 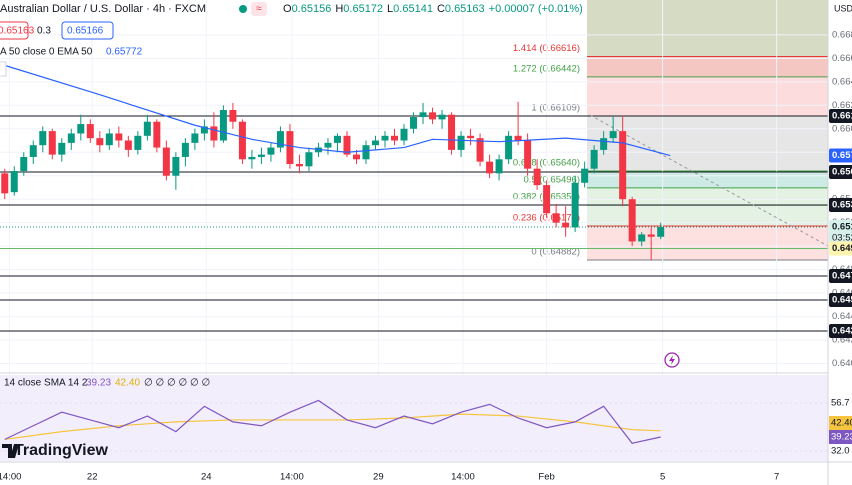 I want to click on price-label: 0.64746, so click(x=842, y=275).